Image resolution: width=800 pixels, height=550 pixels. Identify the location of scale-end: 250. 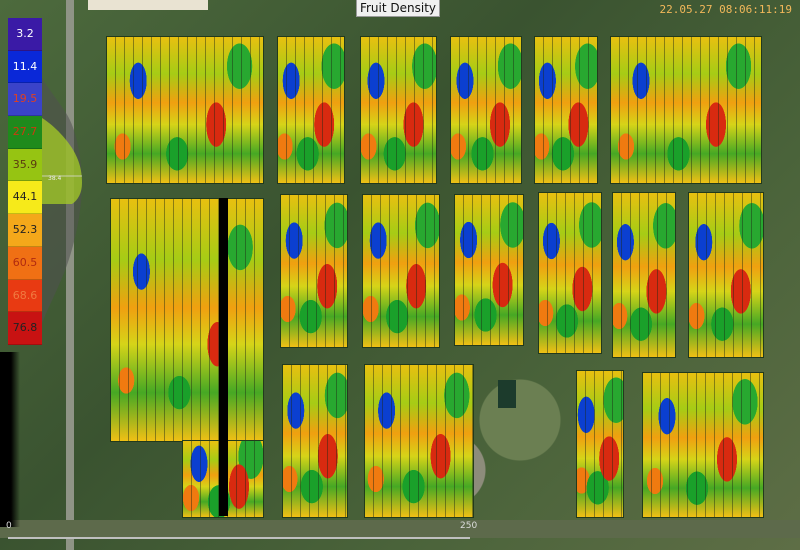
(469, 526).